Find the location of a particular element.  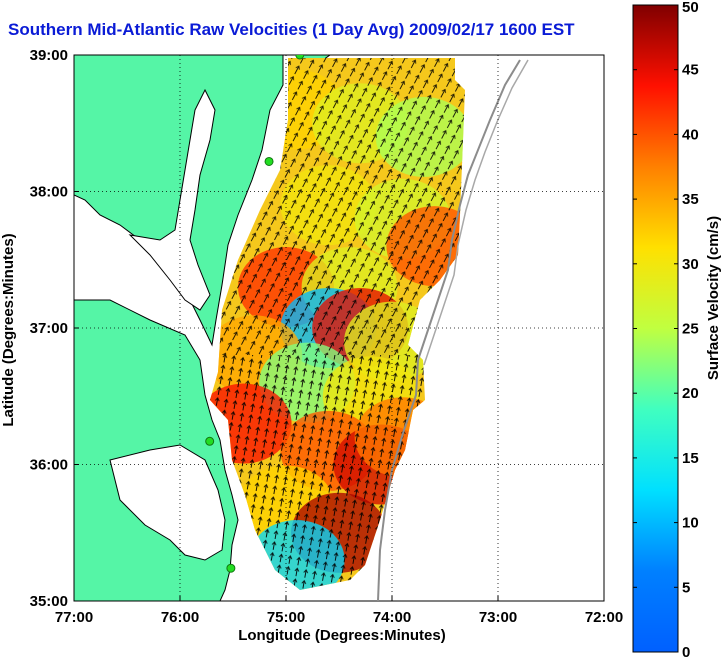

colorbar-tick-label: 35 is located at coordinates (690, 199).